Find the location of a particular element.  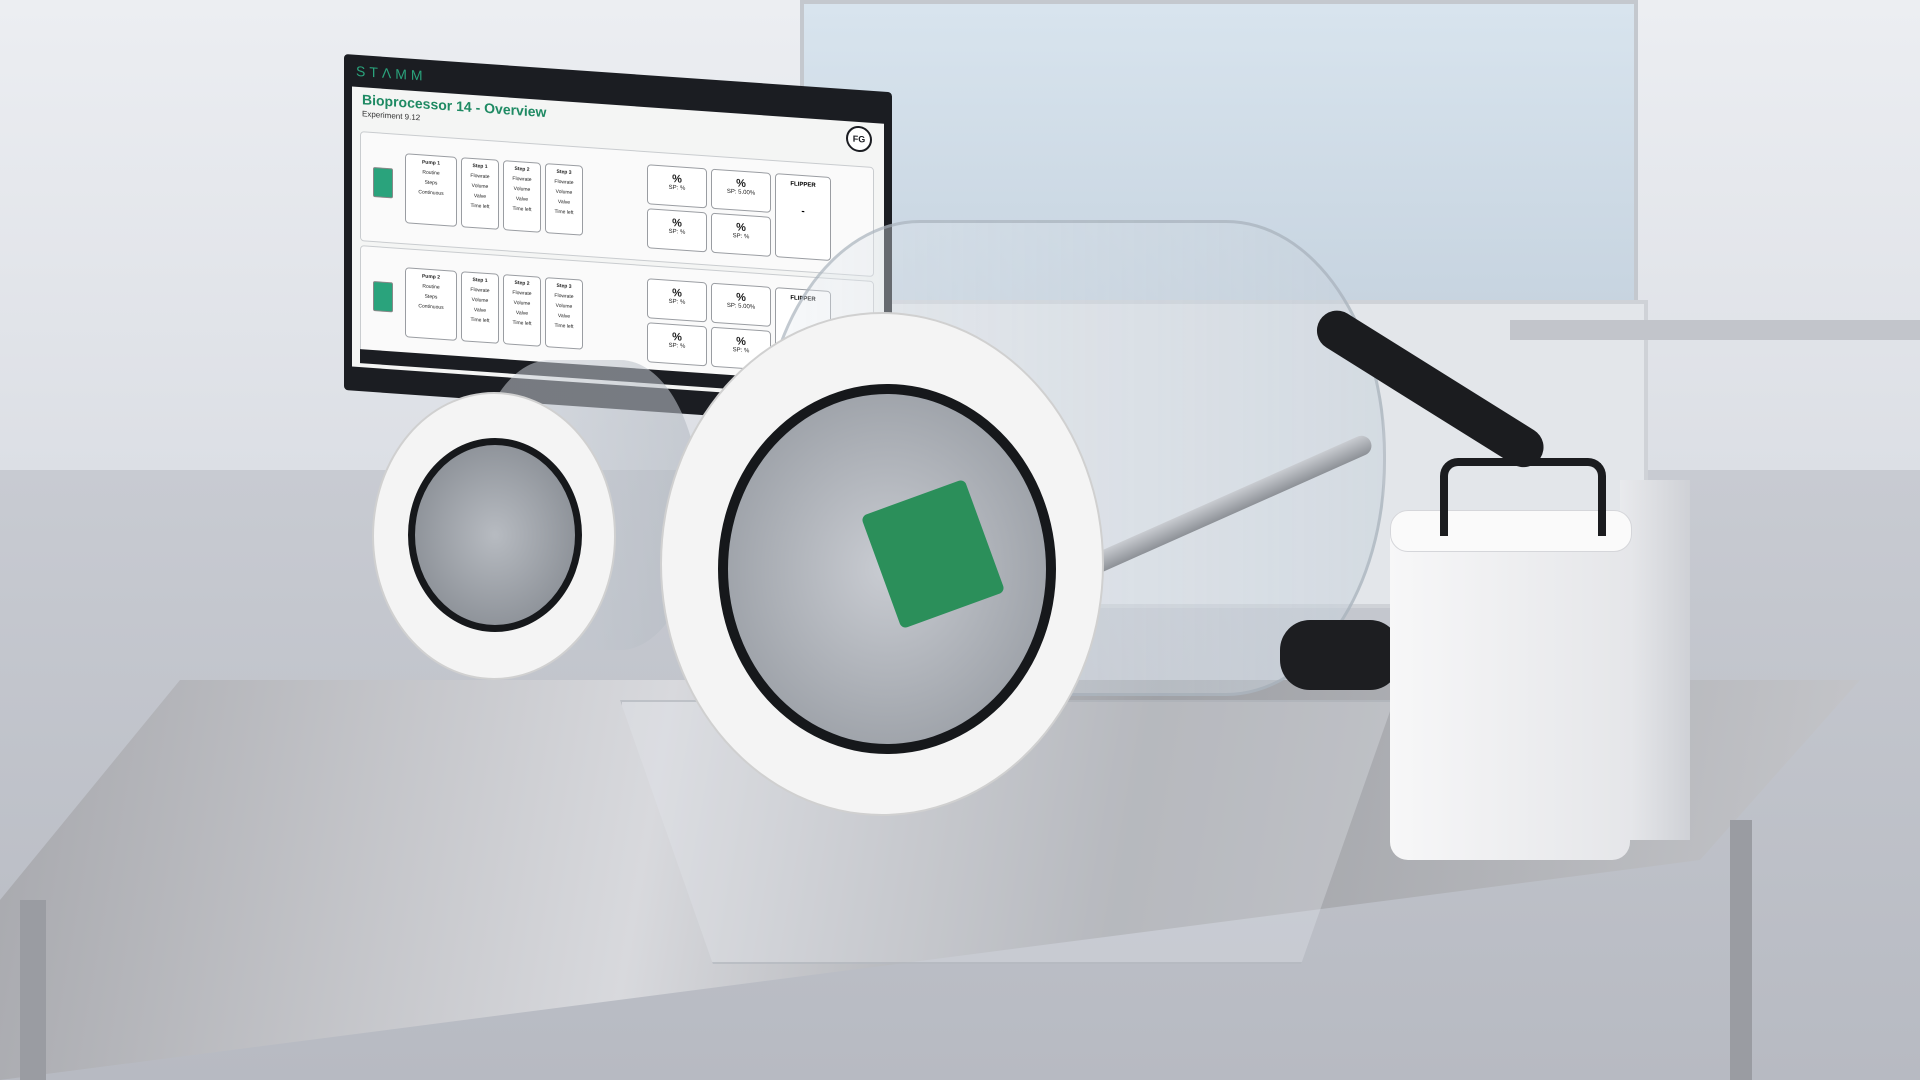

flipper-title: FLIPPER is located at coordinates (803, 185).